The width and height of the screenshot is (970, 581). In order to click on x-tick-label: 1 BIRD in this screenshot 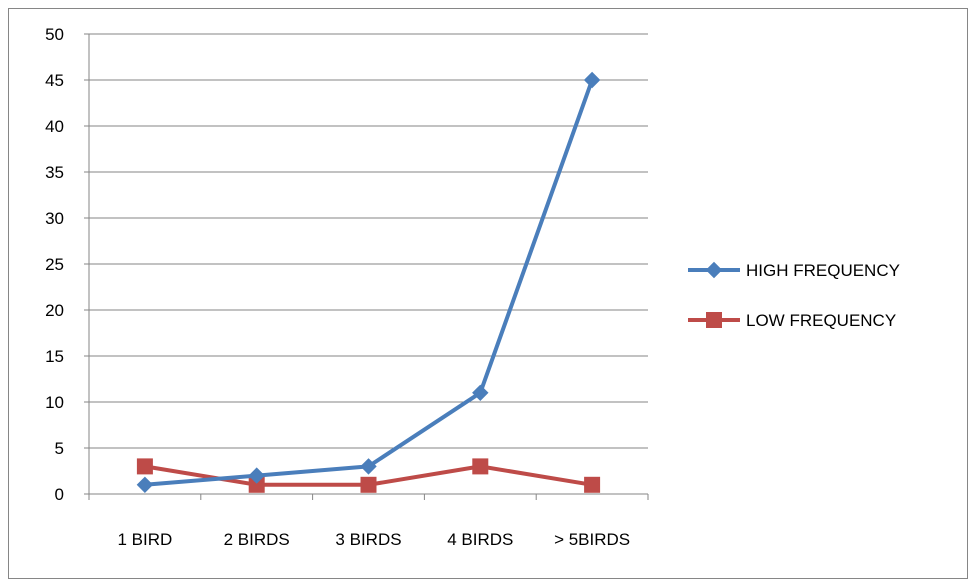, I will do `click(145, 539)`.